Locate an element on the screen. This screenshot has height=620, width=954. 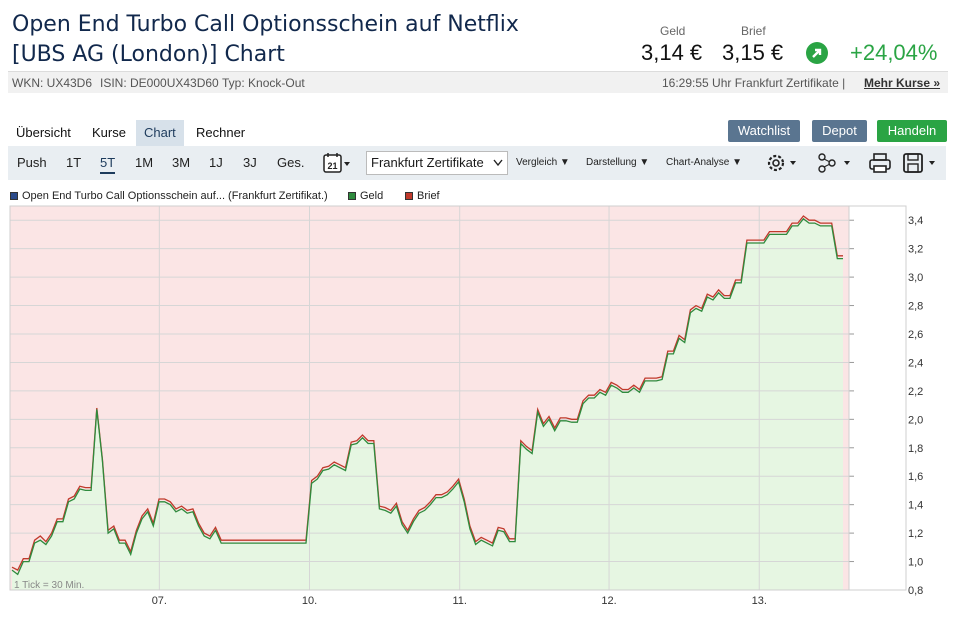
y-tick-label: 2,0 is located at coordinates (915, 420).